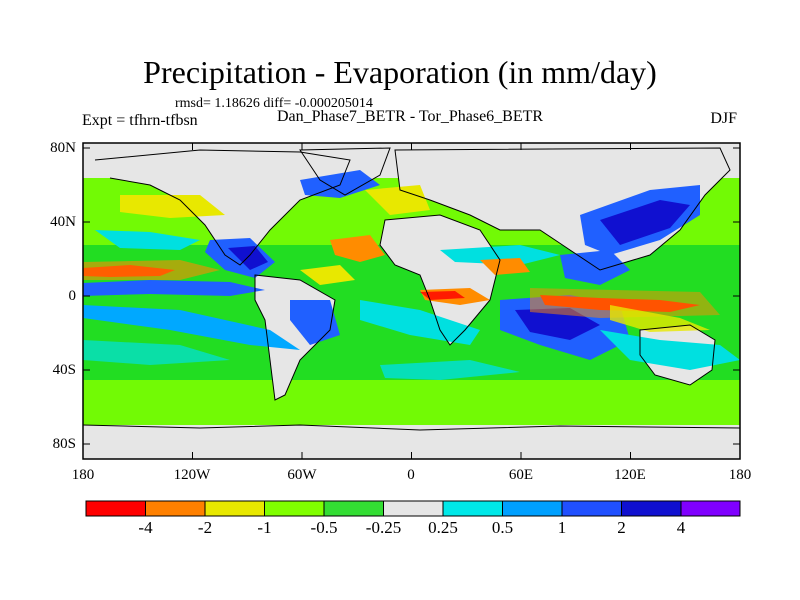  I want to click on colorbar-label: 2, so click(621, 527).